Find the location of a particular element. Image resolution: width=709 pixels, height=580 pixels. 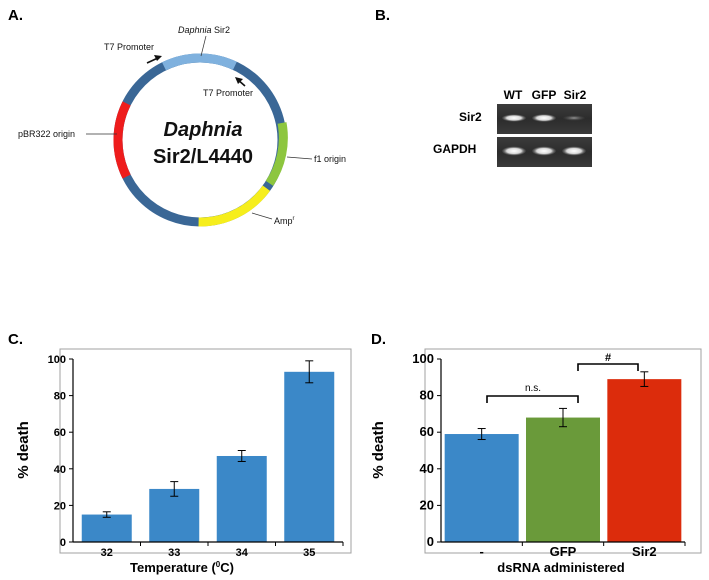

chart-c-ytick-label-5: 100 is located at coordinates (57, 360).